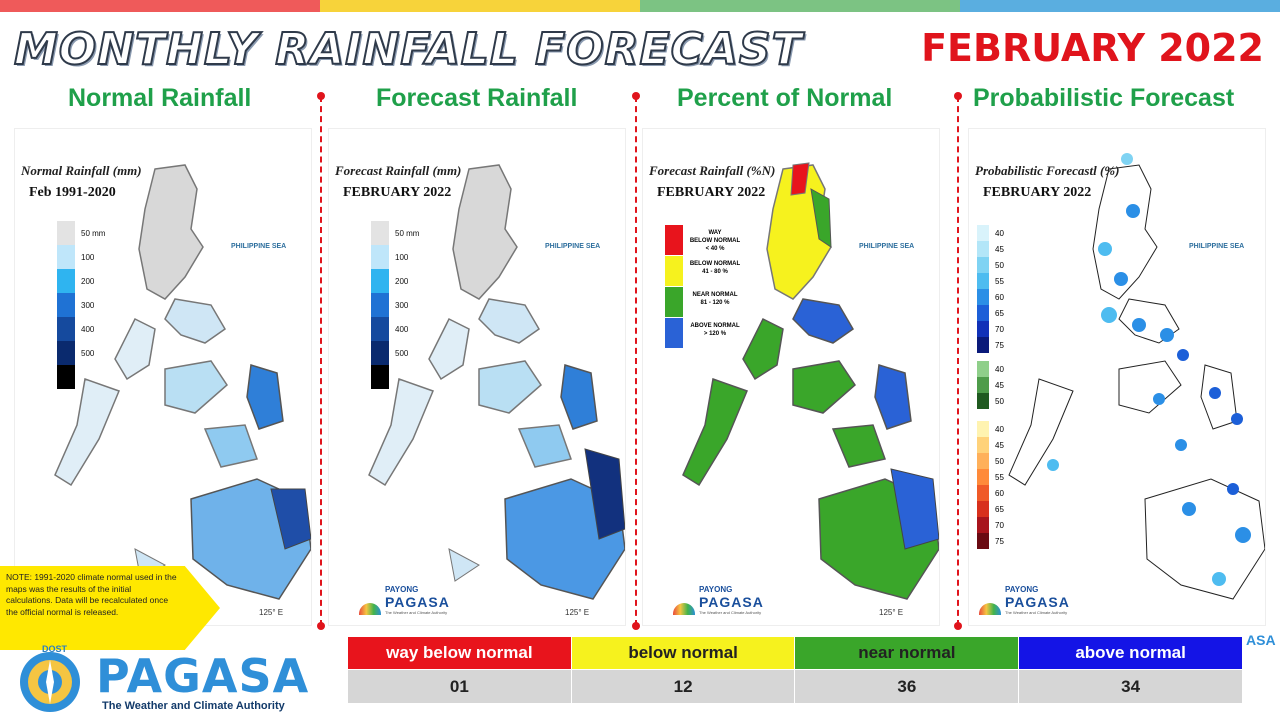 The image size is (1280, 720). What do you see at coordinates (55, 649) in the screenshot?
I see `dost-label: DOST` at bounding box center [55, 649].